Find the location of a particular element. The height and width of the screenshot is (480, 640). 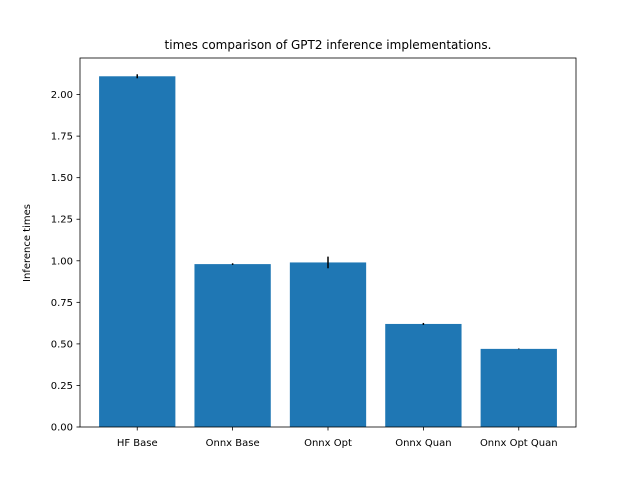

y-tick-label-0: 0.00 is located at coordinates (62, 428).